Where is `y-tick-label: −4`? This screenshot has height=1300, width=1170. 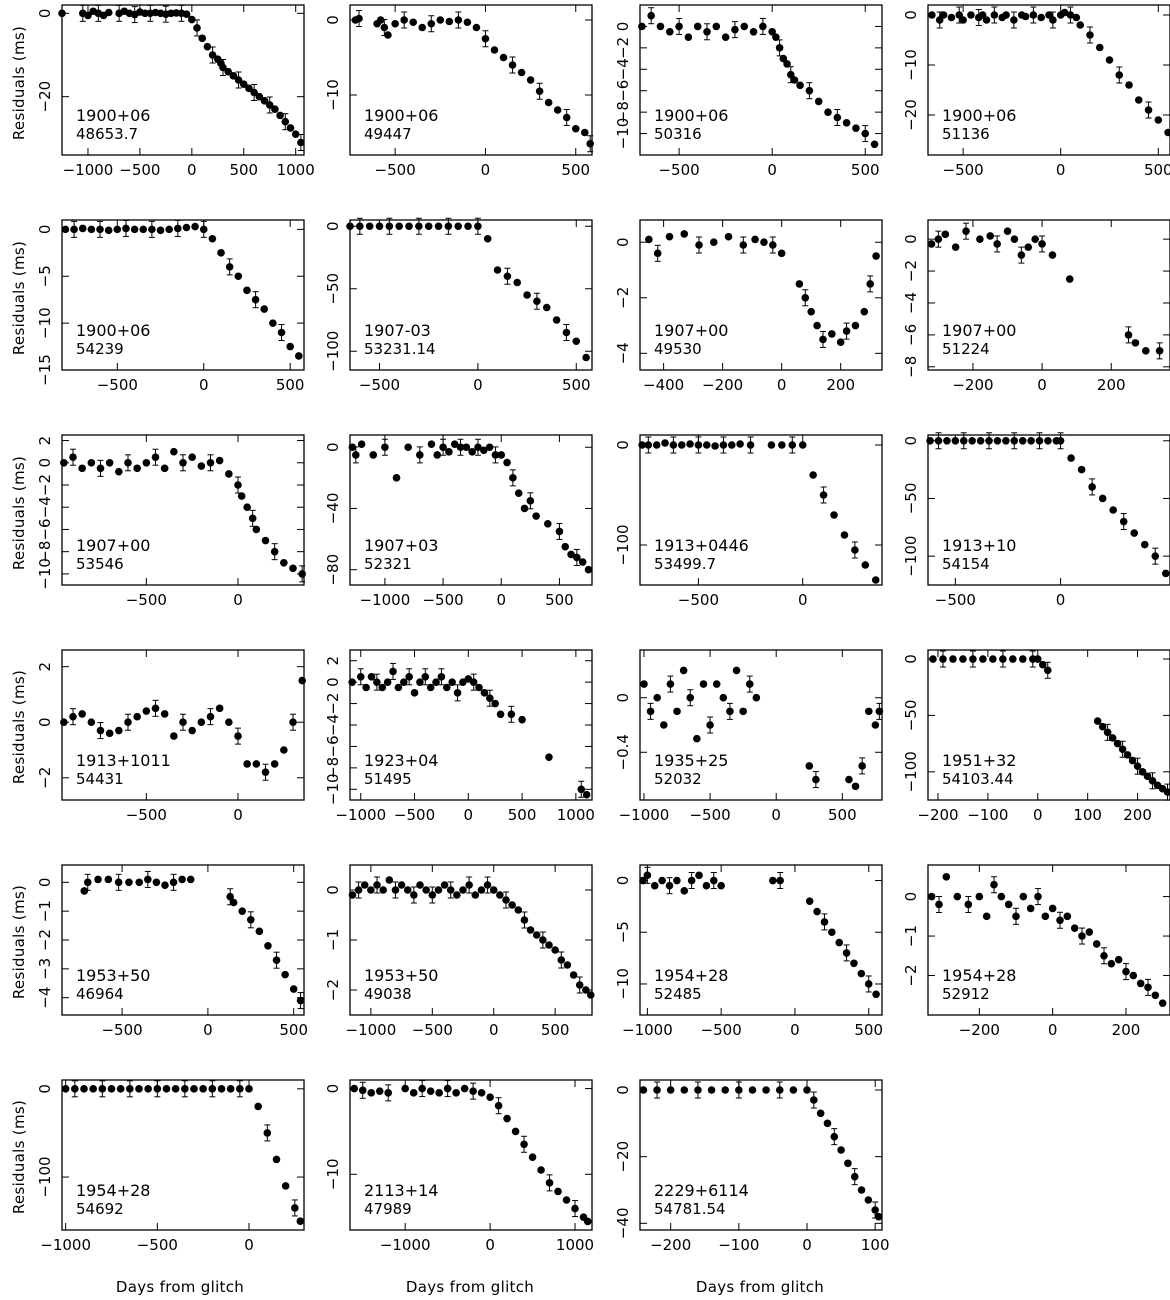
y-tick-label: −4 is located at coordinates (333, 725).